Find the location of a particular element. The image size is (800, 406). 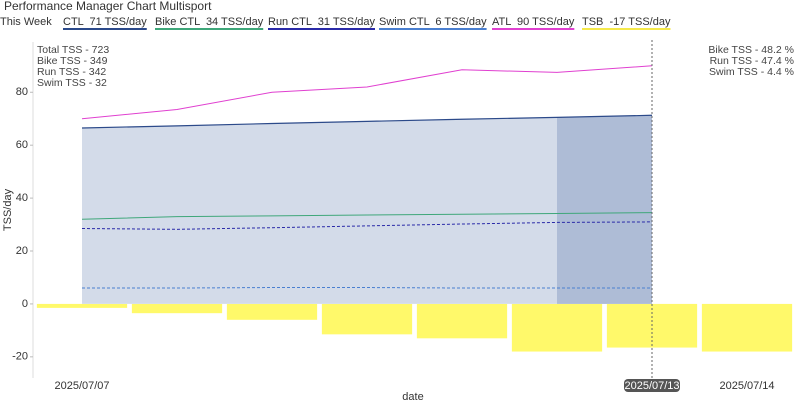

y-tick-label: -20 is located at coordinates (20, 357).